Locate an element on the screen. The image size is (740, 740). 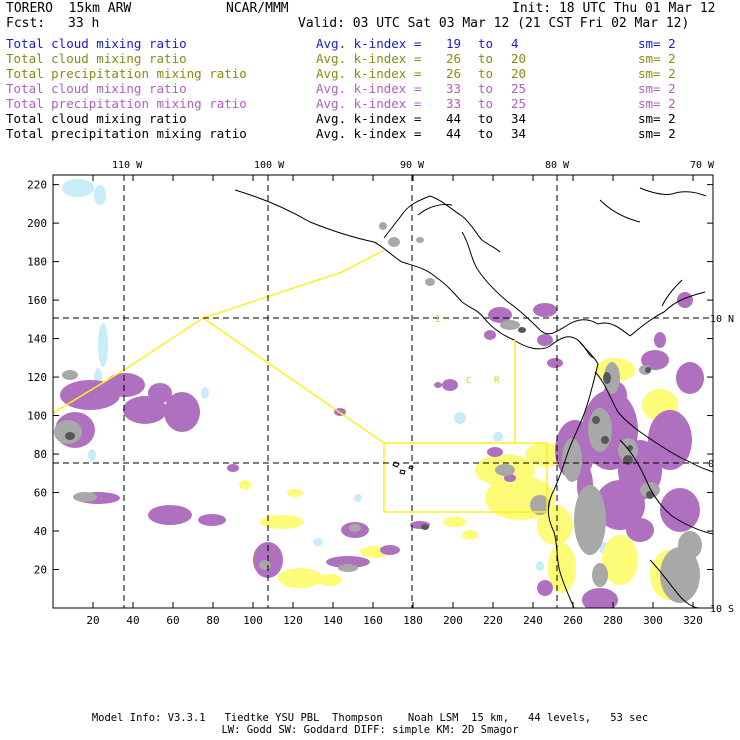
x-tick-label: 120 is located at coordinates (293, 620).